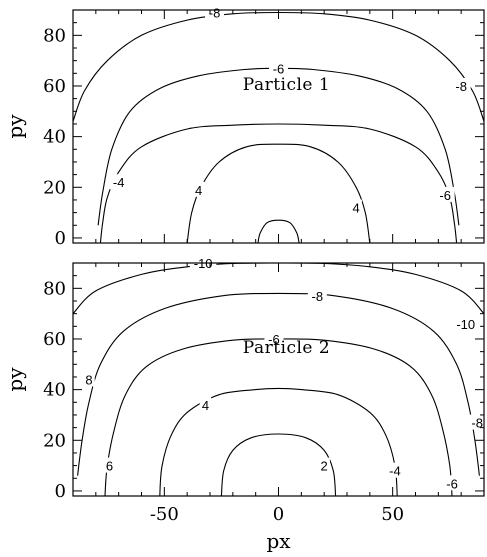 The height and width of the screenshot is (557, 487). I want to click on panel-2-y-tick-label: 20, so click(54, 440).